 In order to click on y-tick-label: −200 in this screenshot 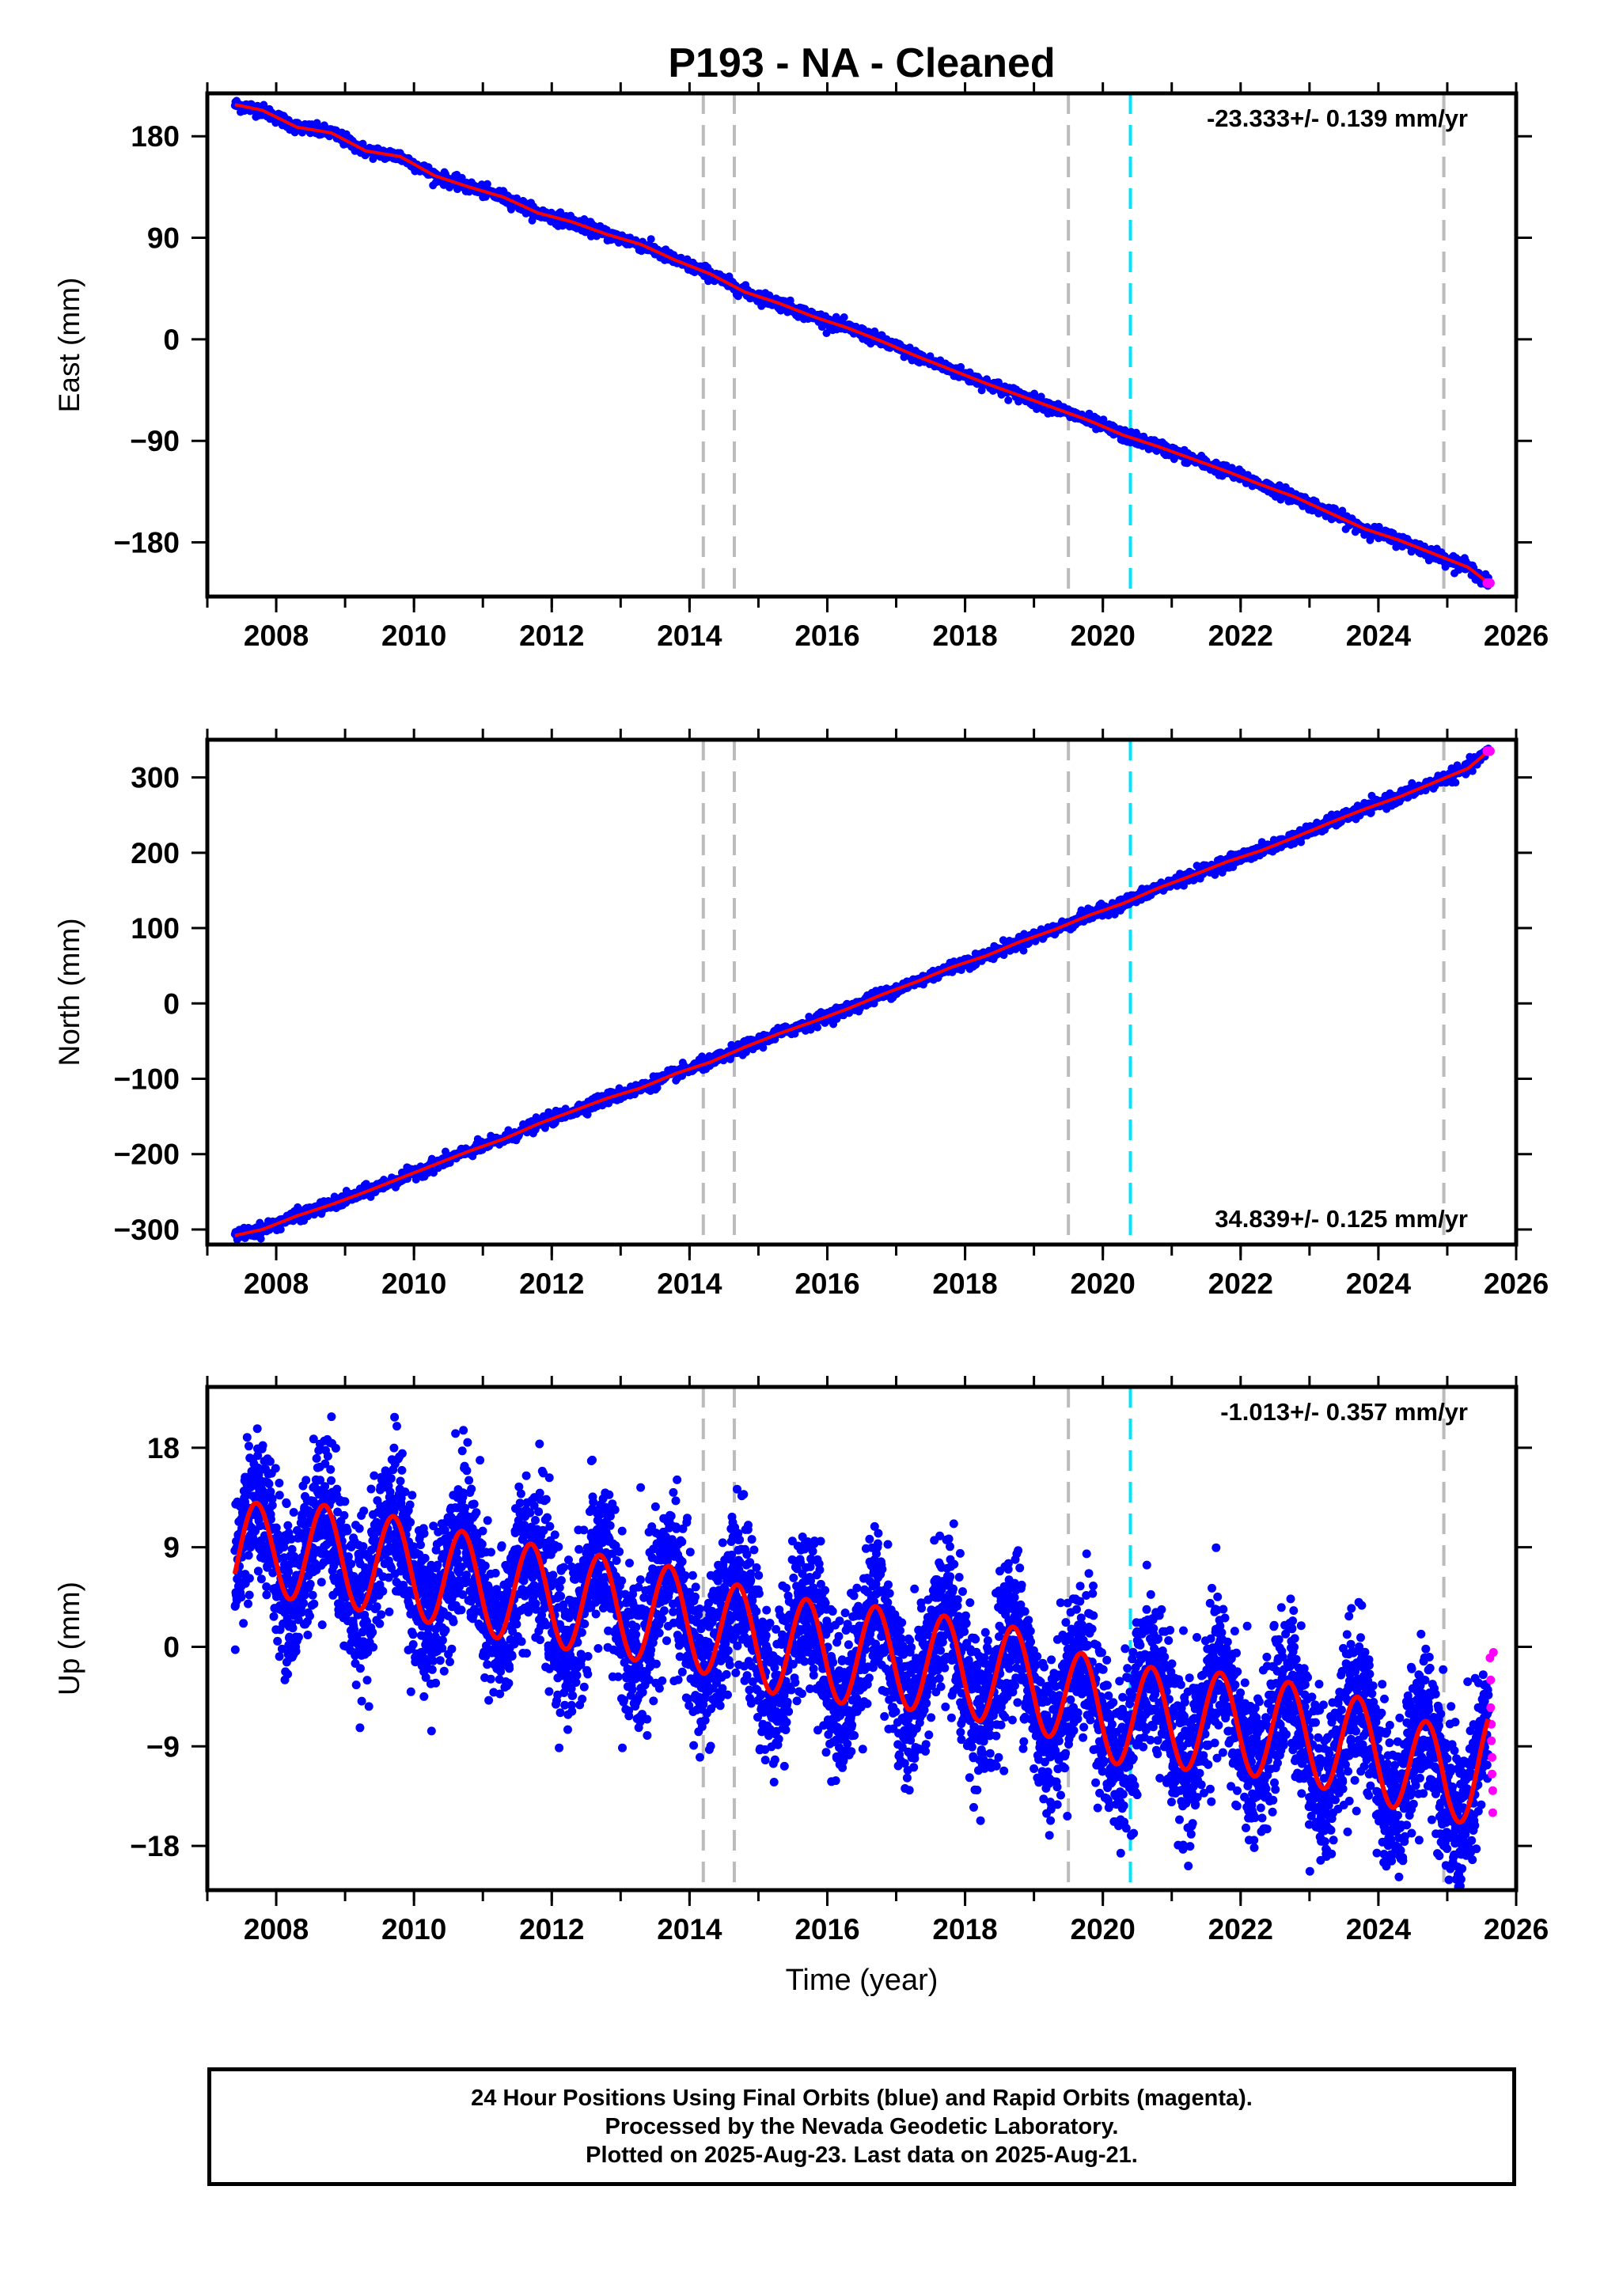, I will do `click(147, 1155)`.